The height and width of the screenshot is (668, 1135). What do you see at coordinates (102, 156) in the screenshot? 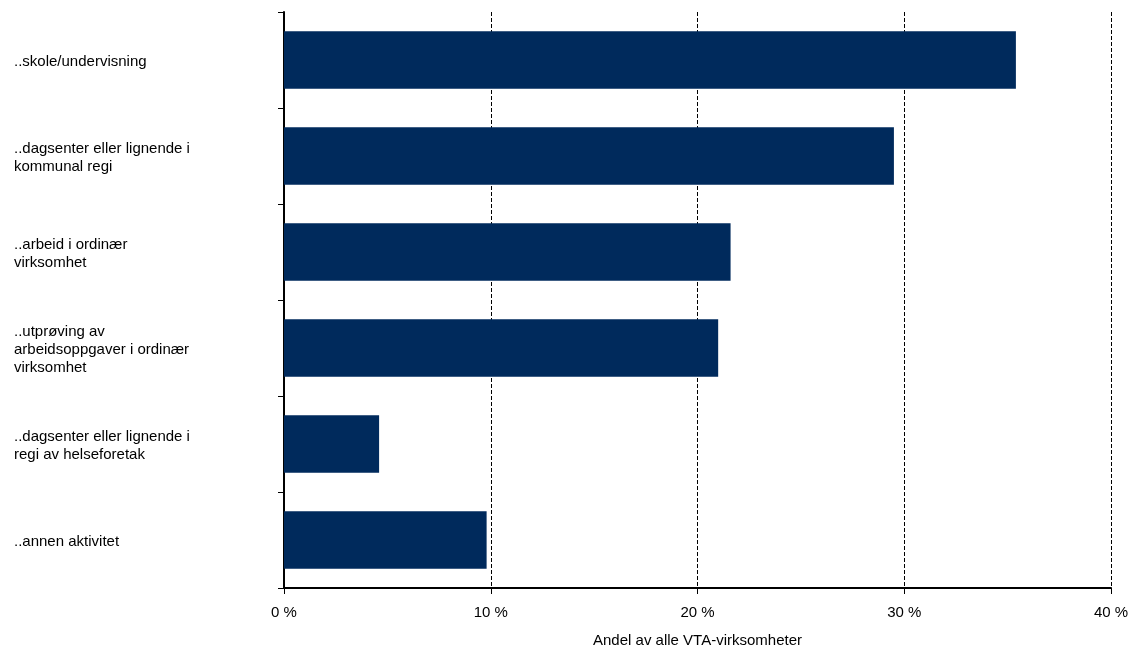
I see `y-tick-label: ..dagsenter eller lignende i kommunal regi` at bounding box center [102, 156].